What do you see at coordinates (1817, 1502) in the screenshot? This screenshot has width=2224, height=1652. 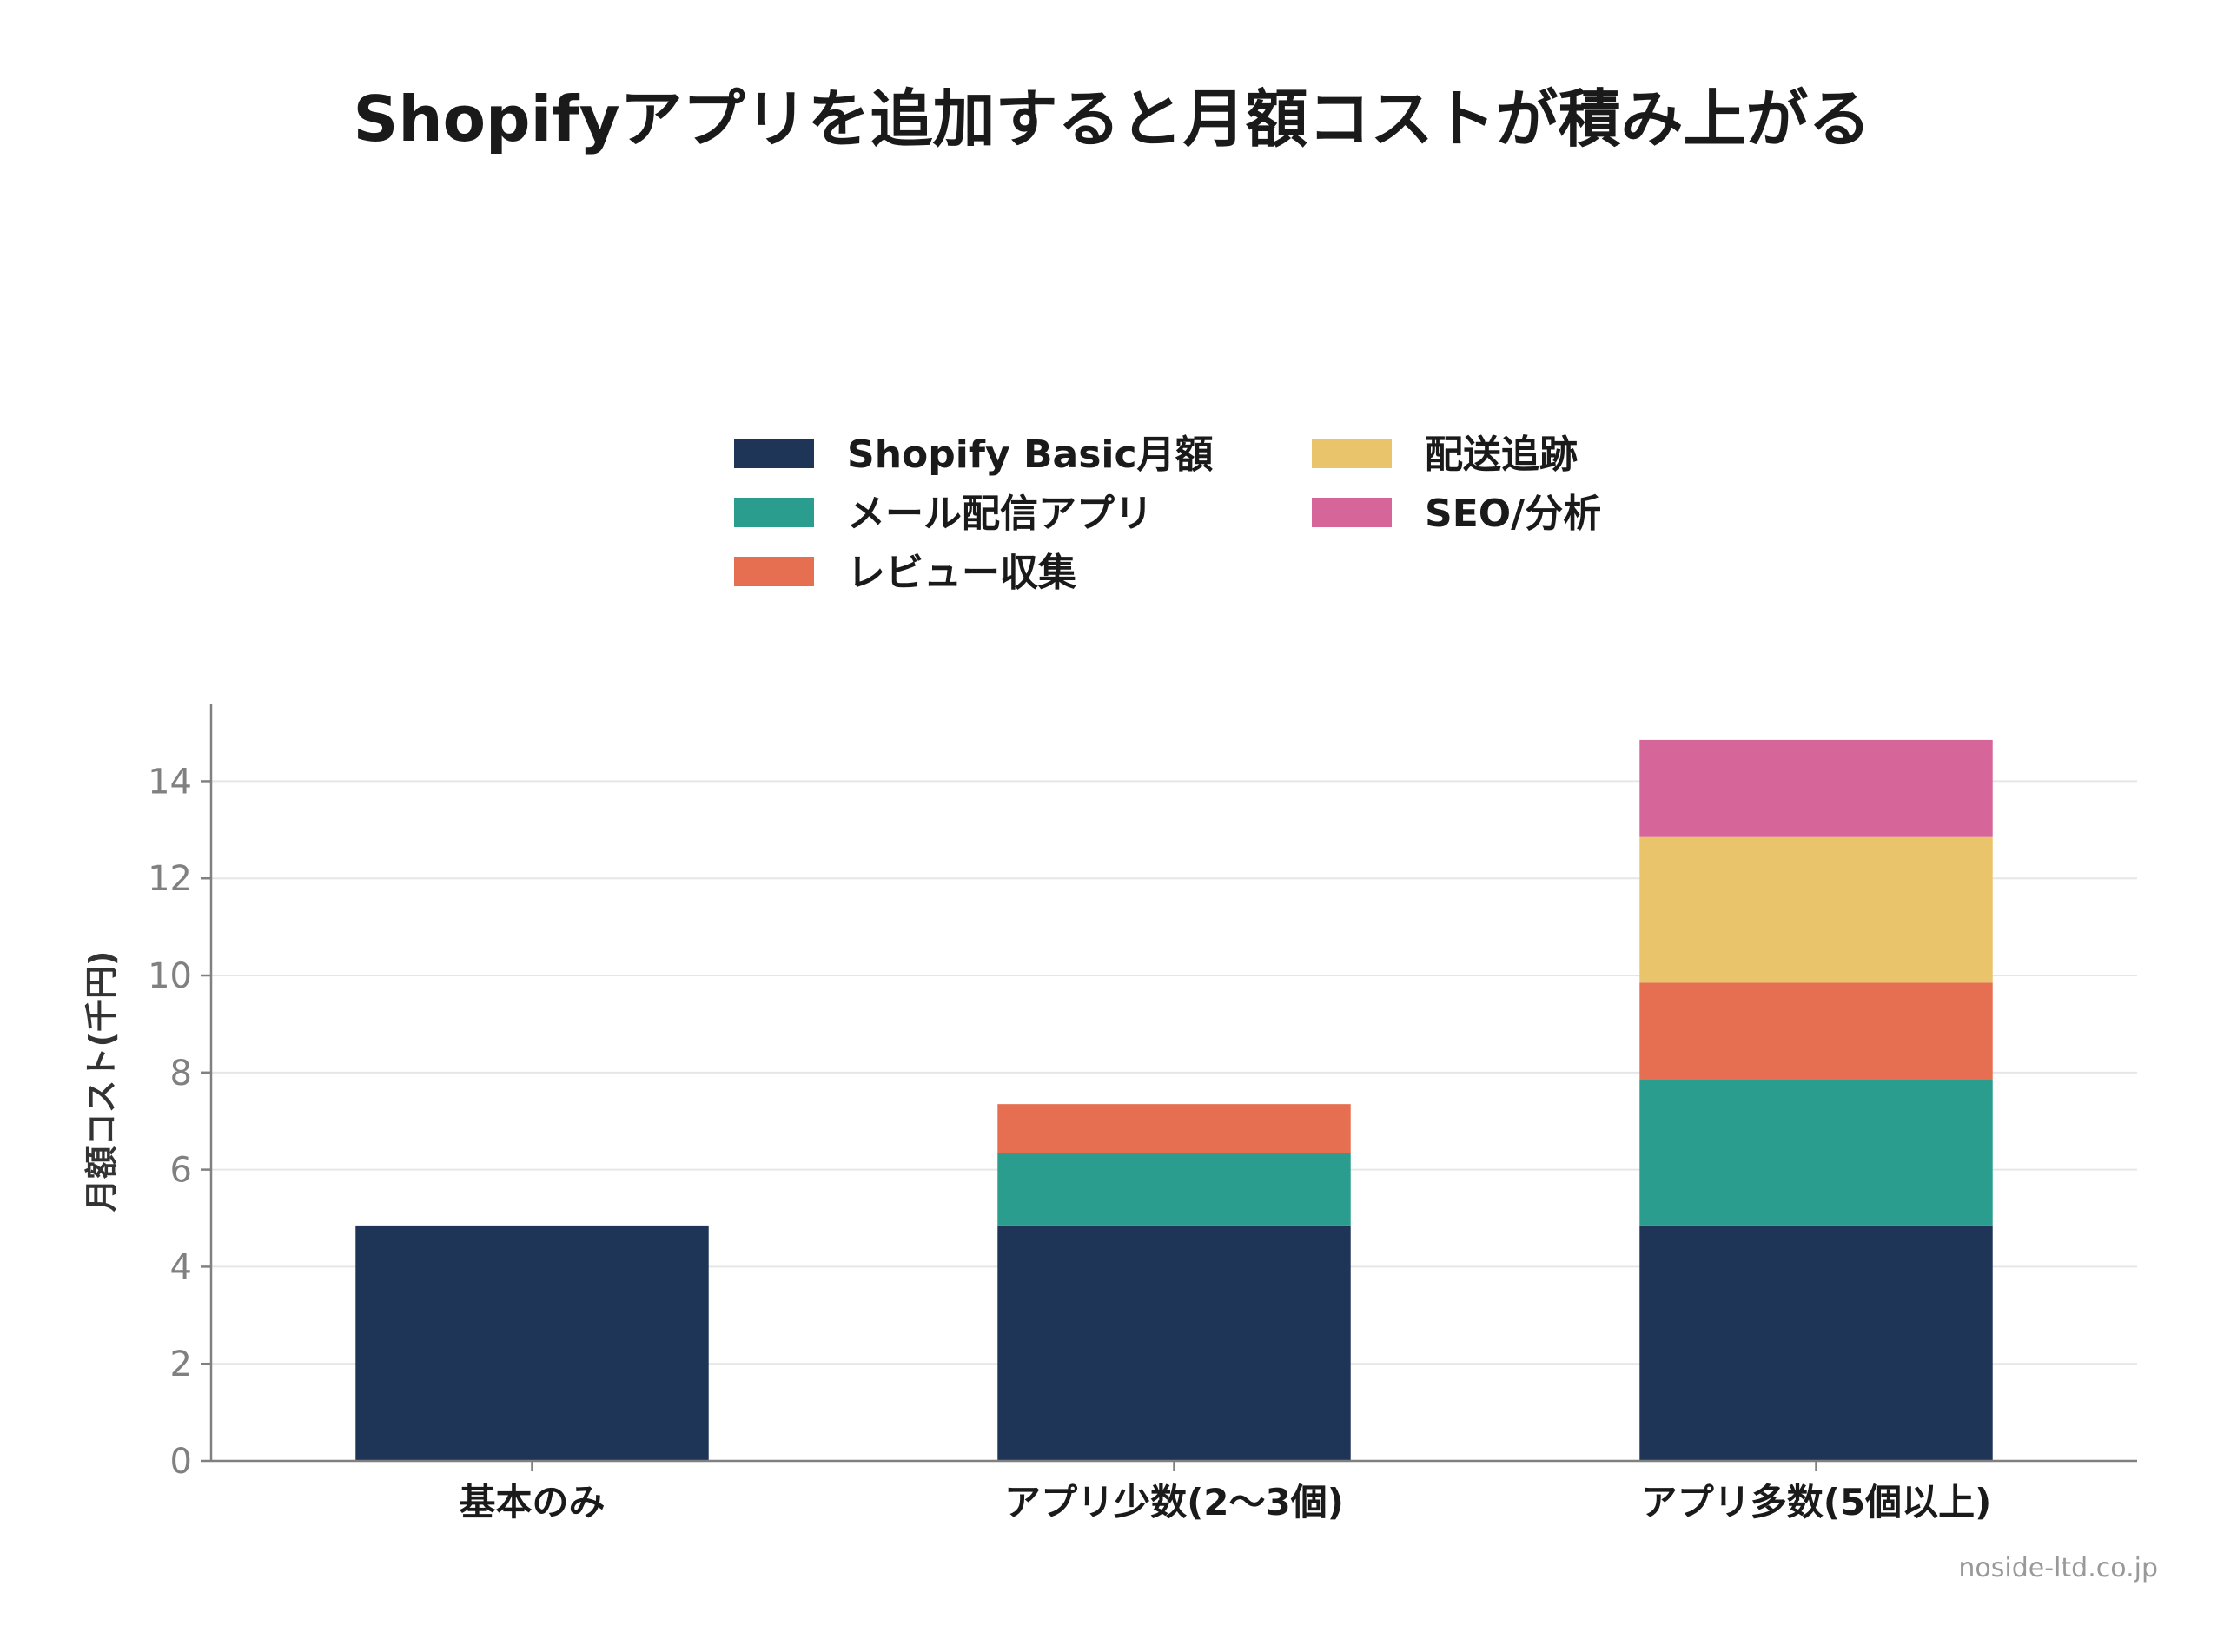 I see `x-tick-label: アプリ多数(5個以上)` at bounding box center [1817, 1502].